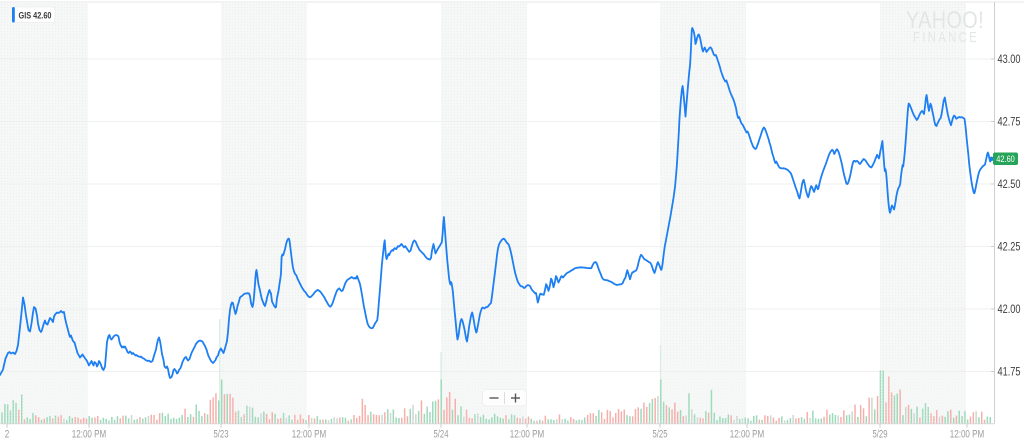 The width and height of the screenshot is (1024, 443). What do you see at coordinates (946, 37) in the screenshot?
I see `svg-text: FINANCE` at bounding box center [946, 37].